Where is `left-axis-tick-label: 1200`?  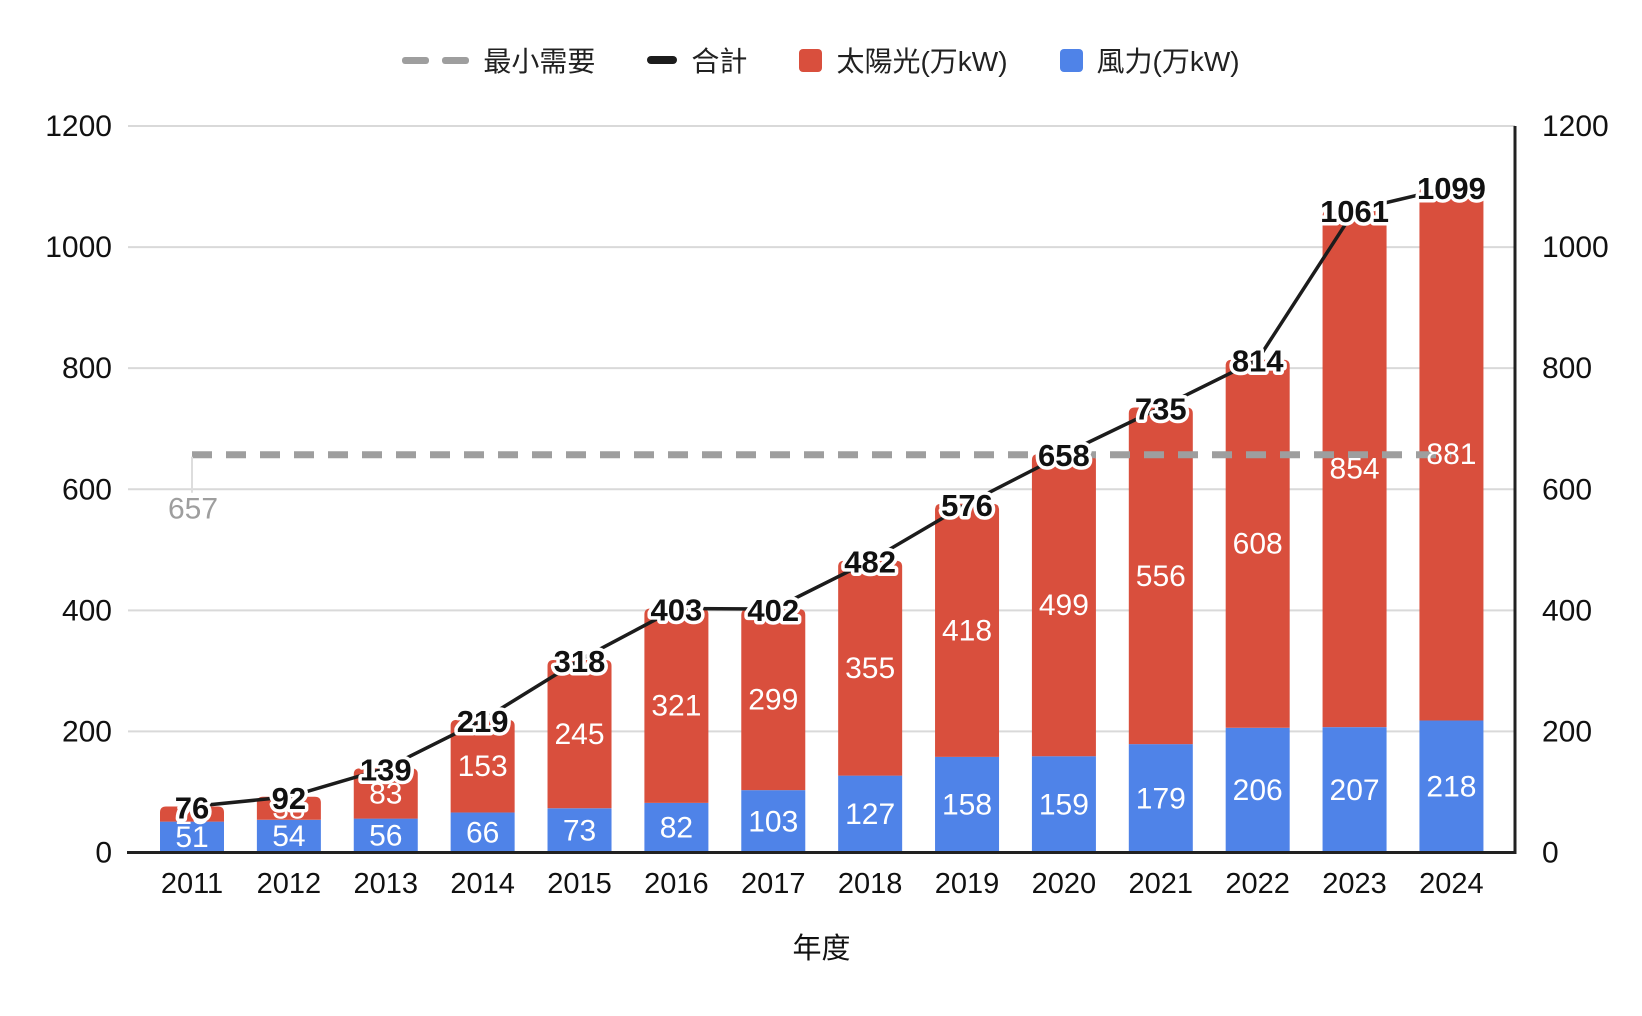 left-axis-tick-label: 1200 is located at coordinates (78, 126).